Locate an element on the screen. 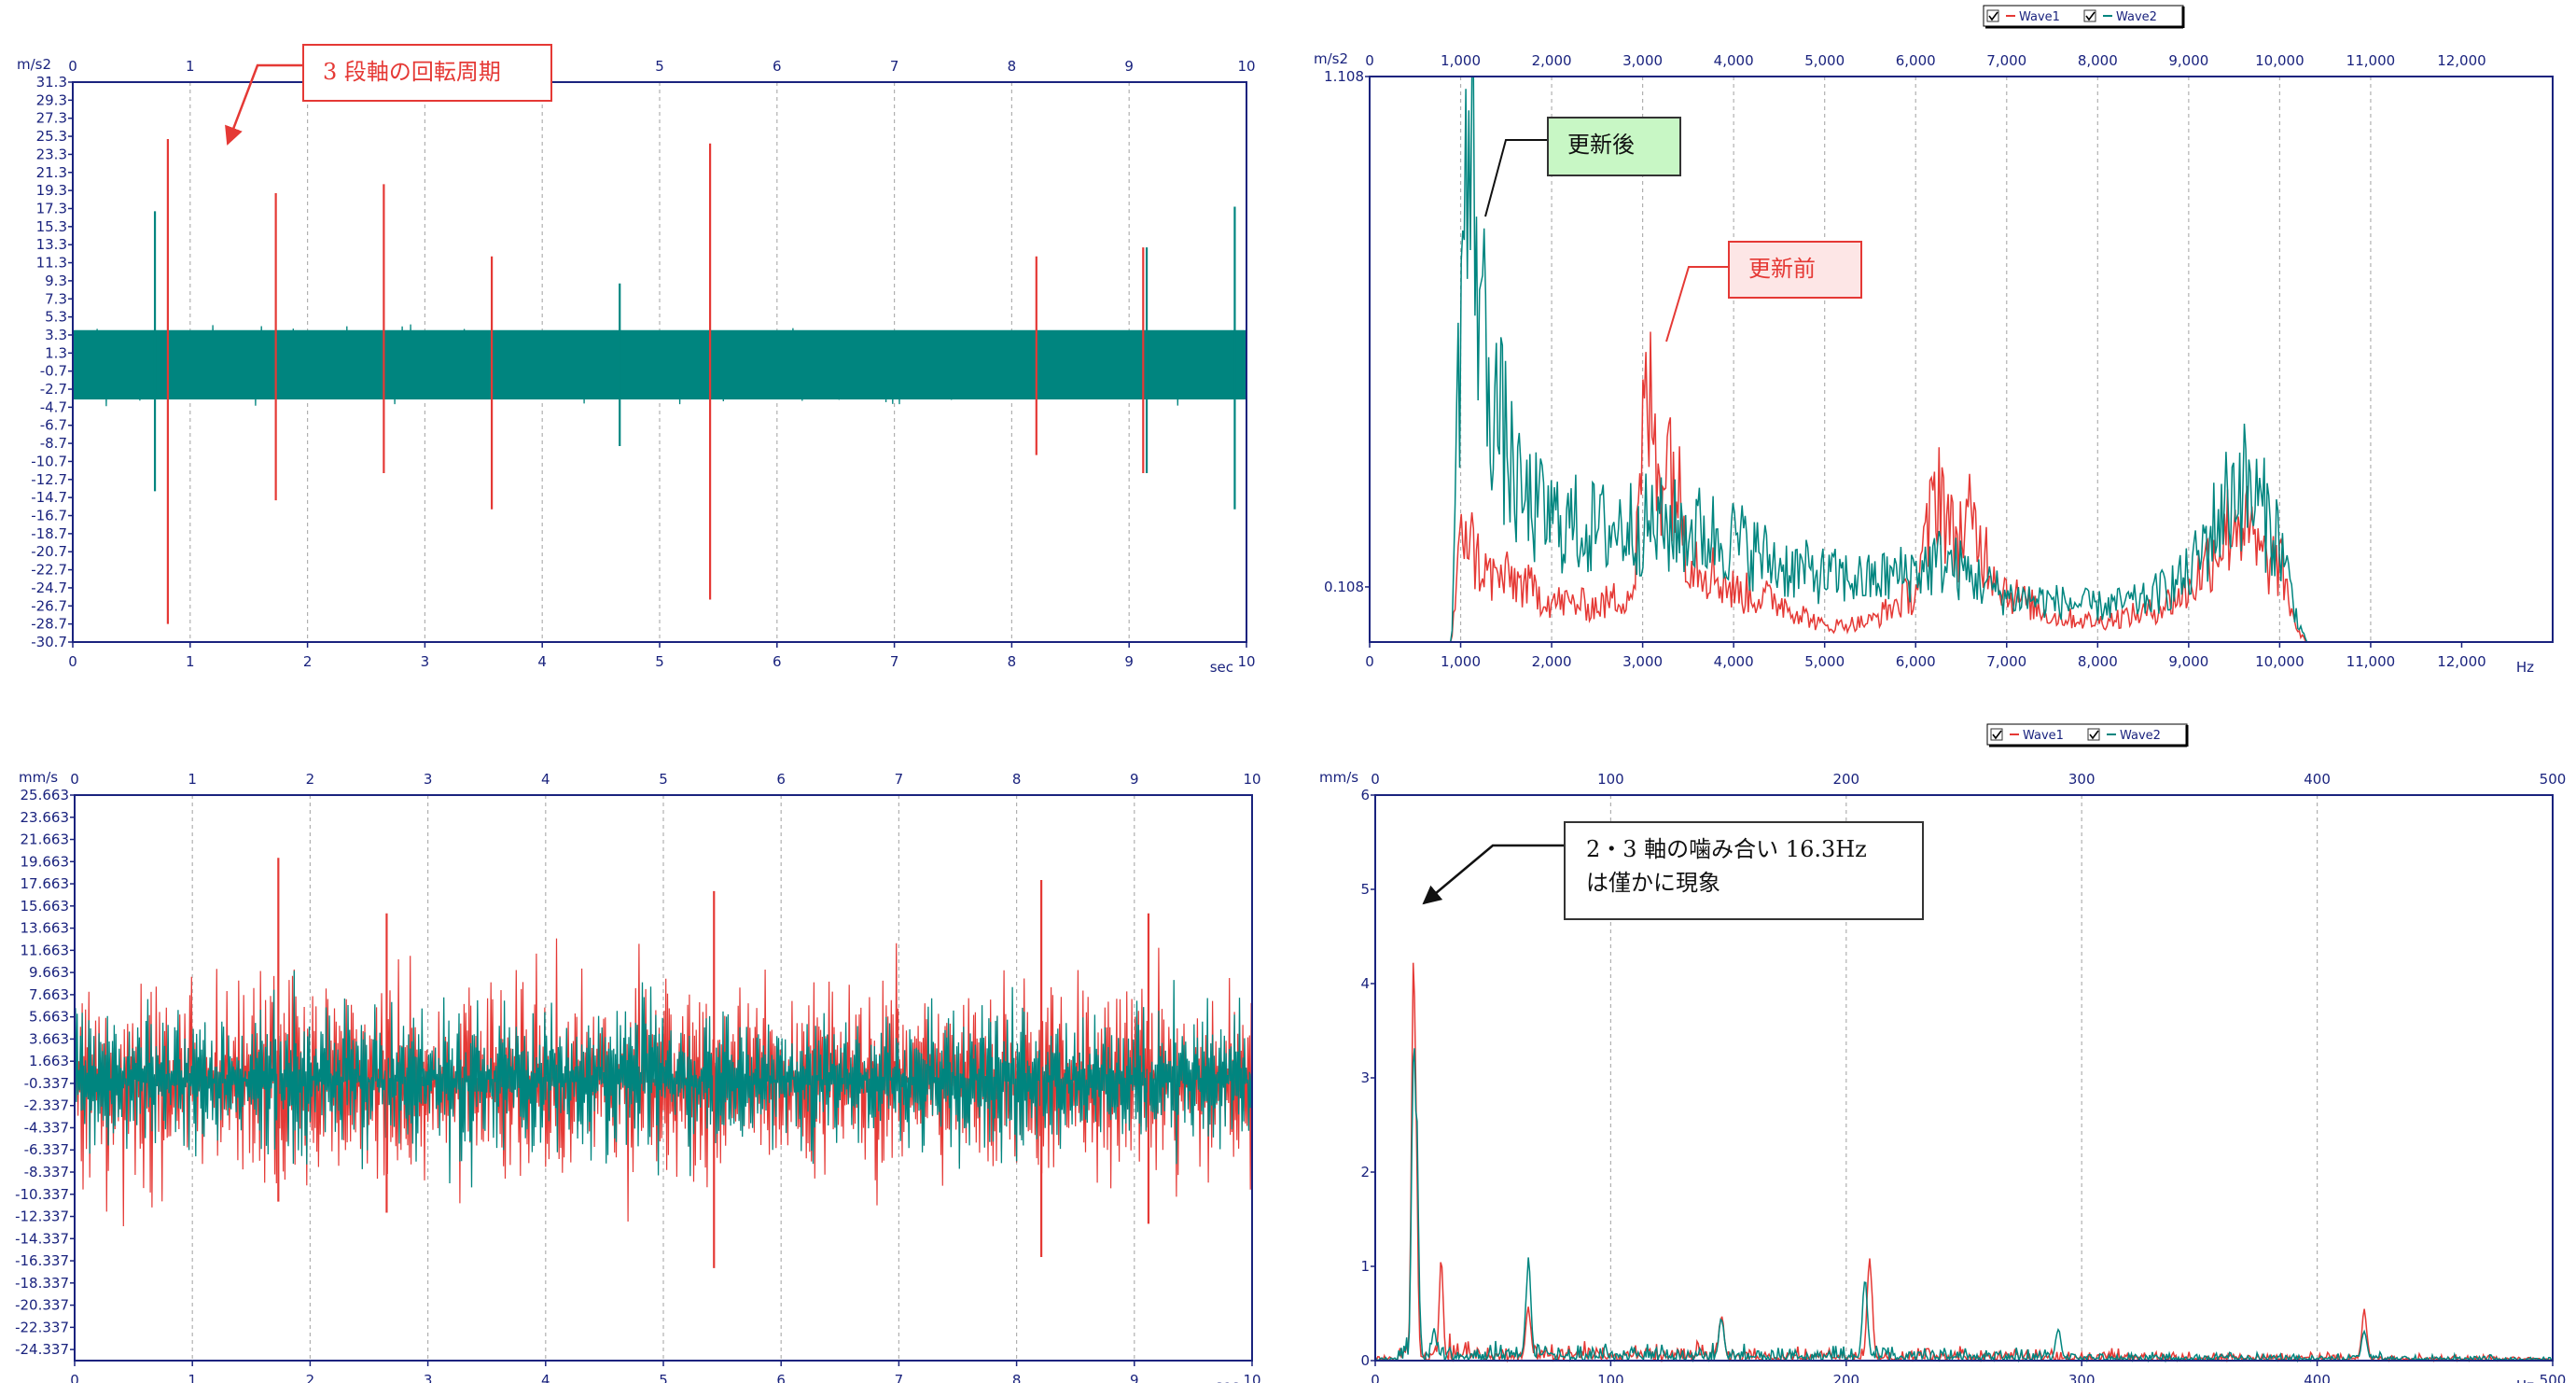 The width and height of the screenshot is (2576, 1383). callout-arrow-red is located at coordinates (263, 105).